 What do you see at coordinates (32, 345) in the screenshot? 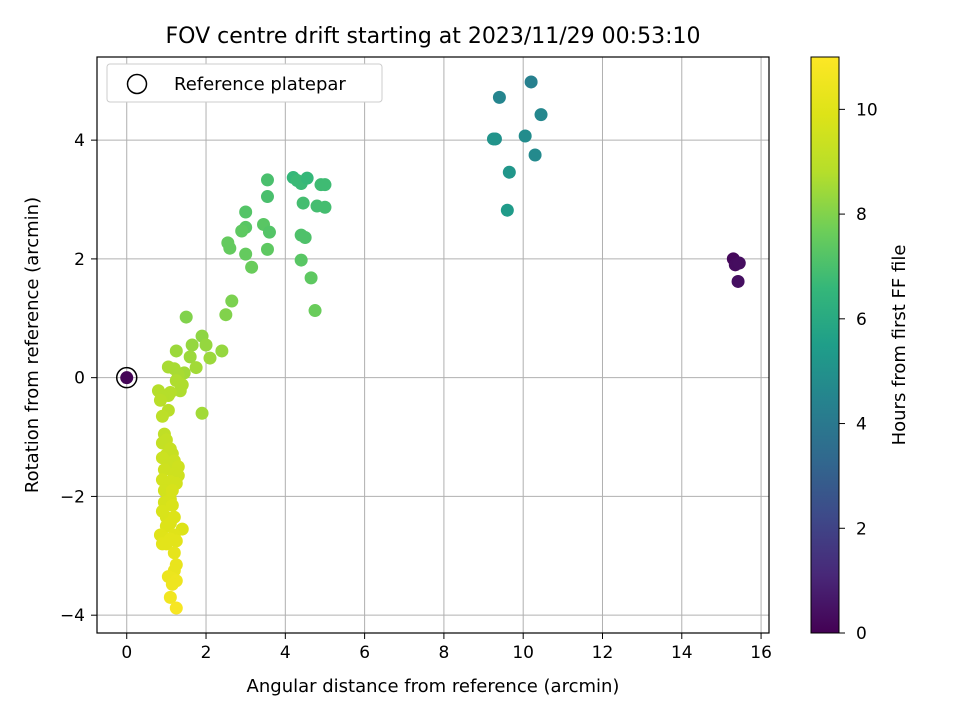
I see `y-axis-label: Rotation from reference (arcmin)` at bounding box center [32, 345].